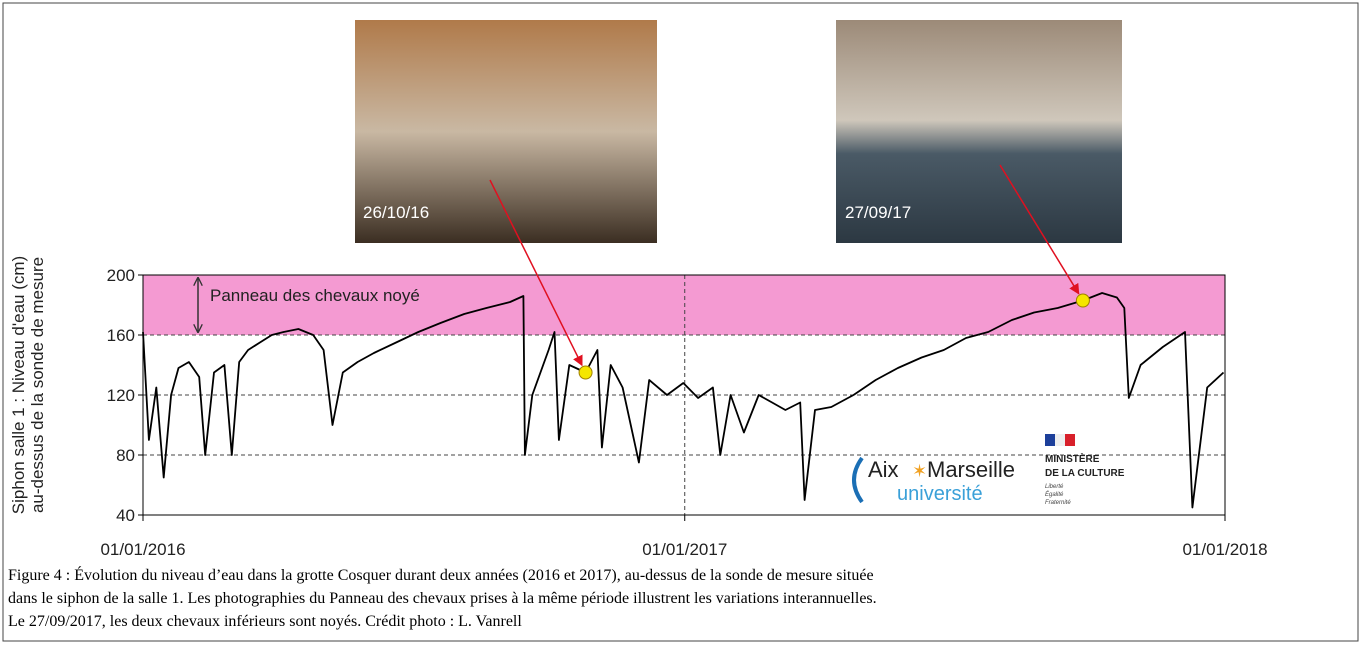 This screenshot has height=646, width=1362. I want to click on x-tick-label: 01/01/2018, so click(1224, 549).